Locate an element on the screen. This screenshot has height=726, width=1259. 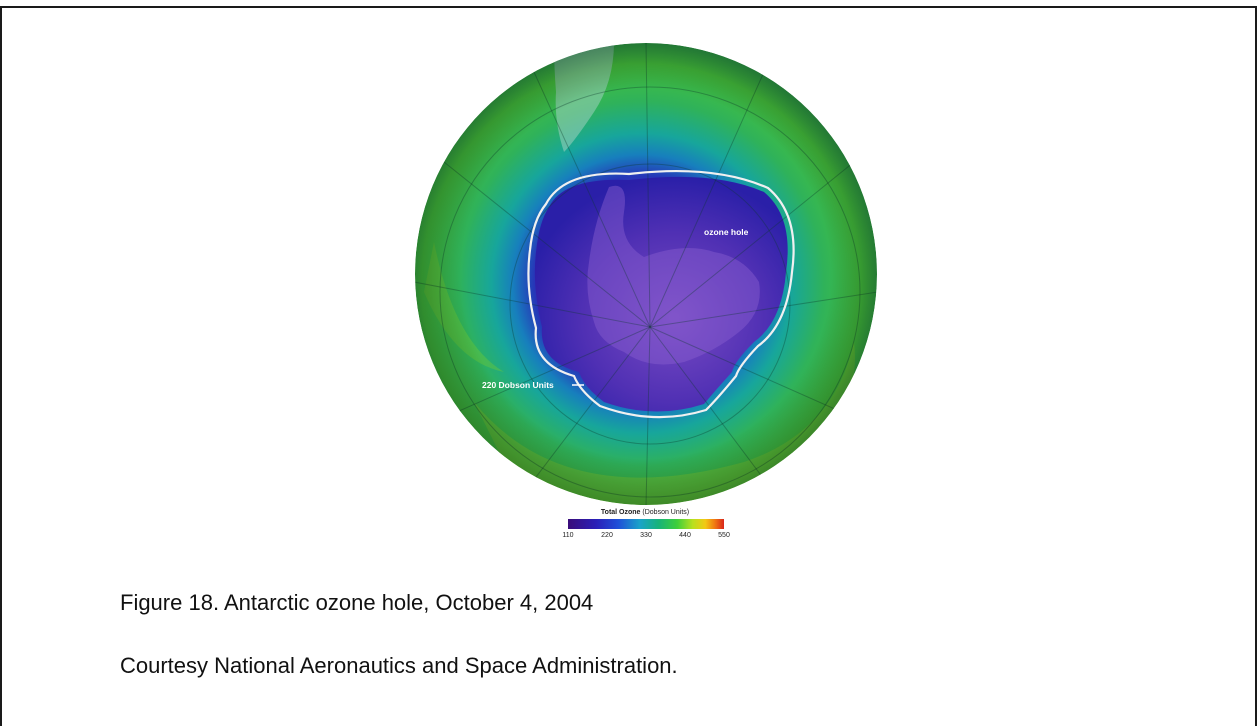
legend-title: Total Ozone (Dobson Units) is located at coordinates (645, 512).